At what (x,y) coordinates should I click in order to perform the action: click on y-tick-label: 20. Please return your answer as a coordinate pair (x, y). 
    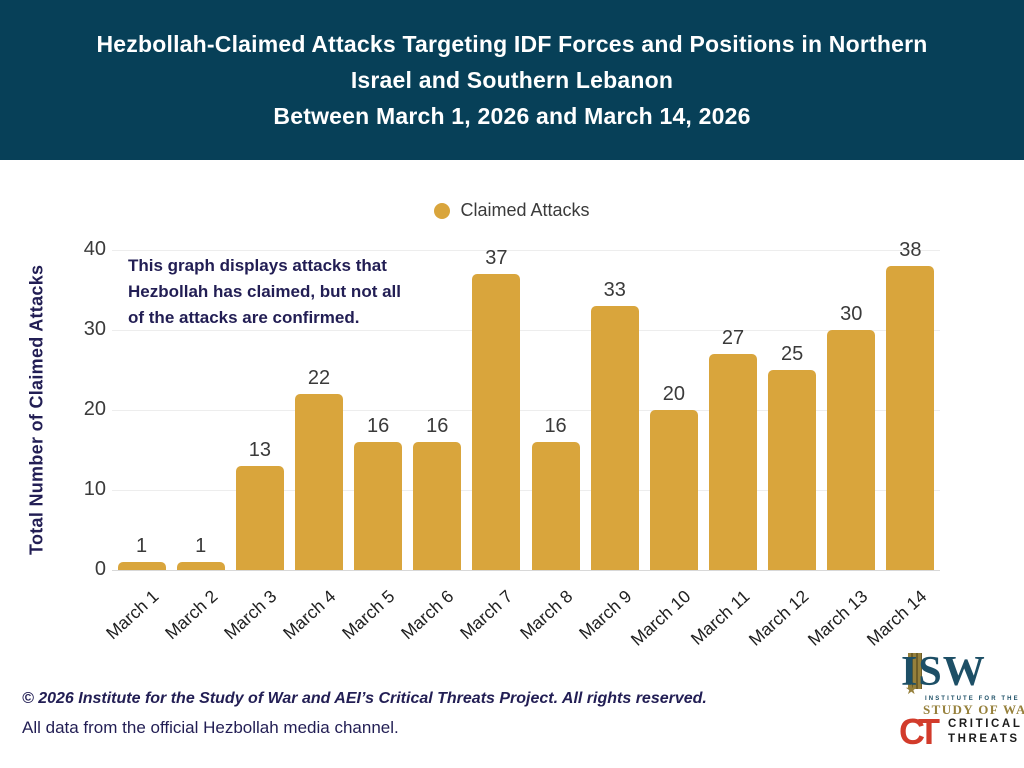
    Looking at the image, I should click on (94, 409).